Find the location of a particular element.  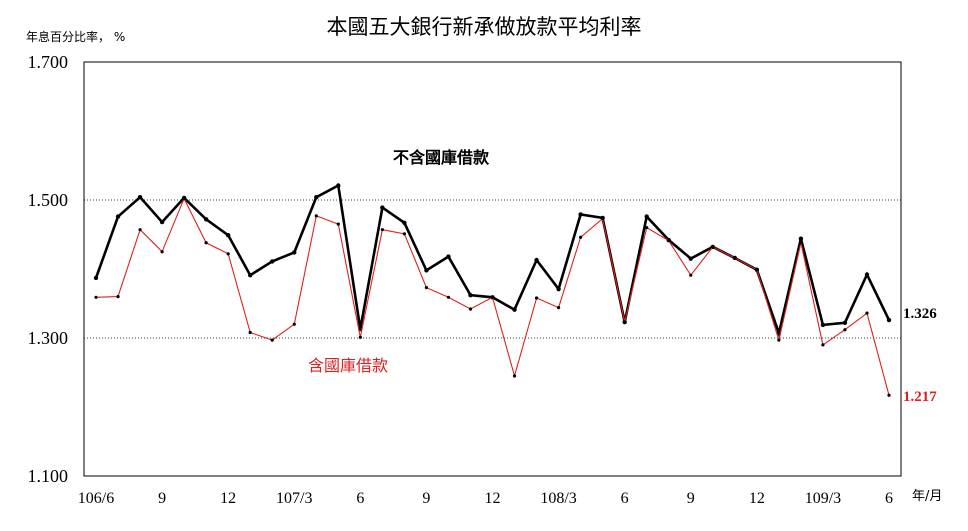

y-tick-label: 1.300 is located at coordinates (48, 338).